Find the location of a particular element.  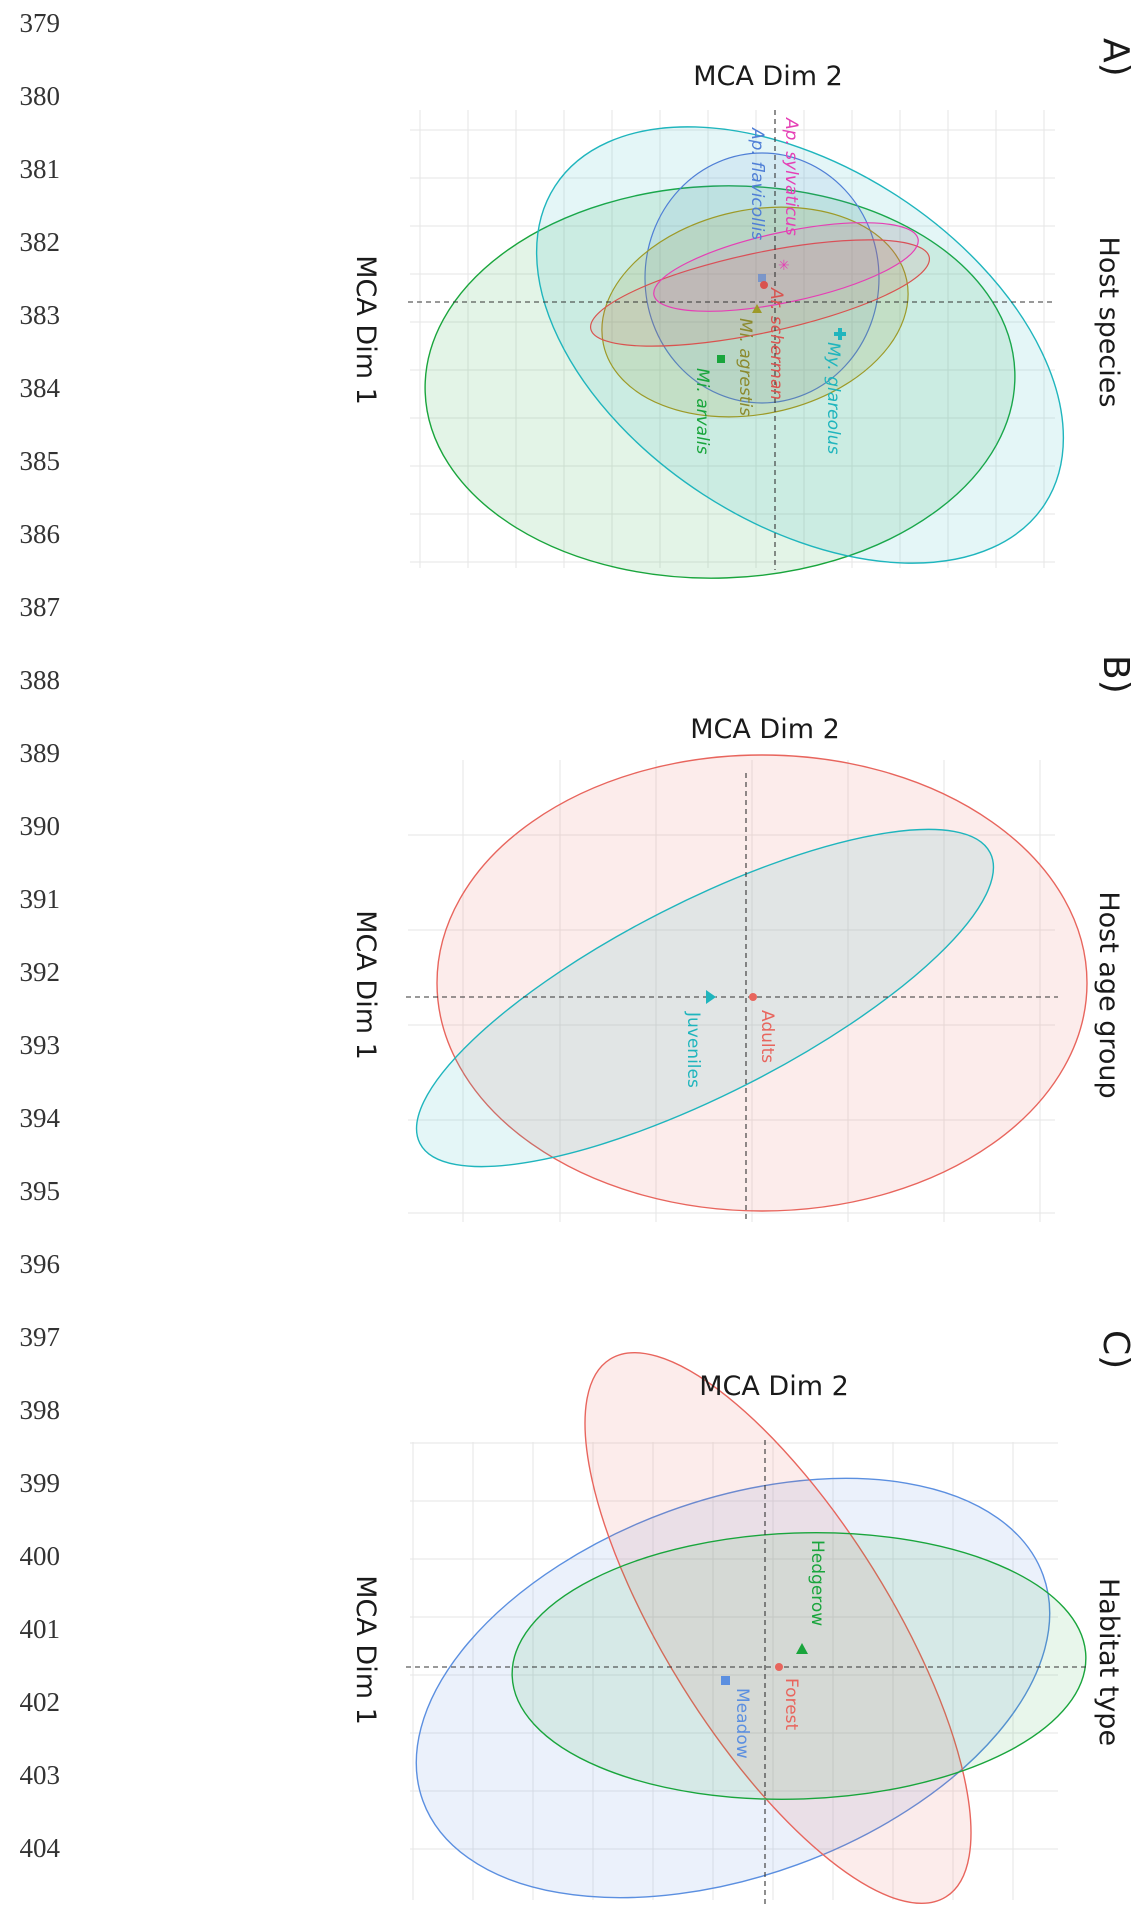

panel-b-top-title: MCA Dim 2 is located at coordinates (765, 729).